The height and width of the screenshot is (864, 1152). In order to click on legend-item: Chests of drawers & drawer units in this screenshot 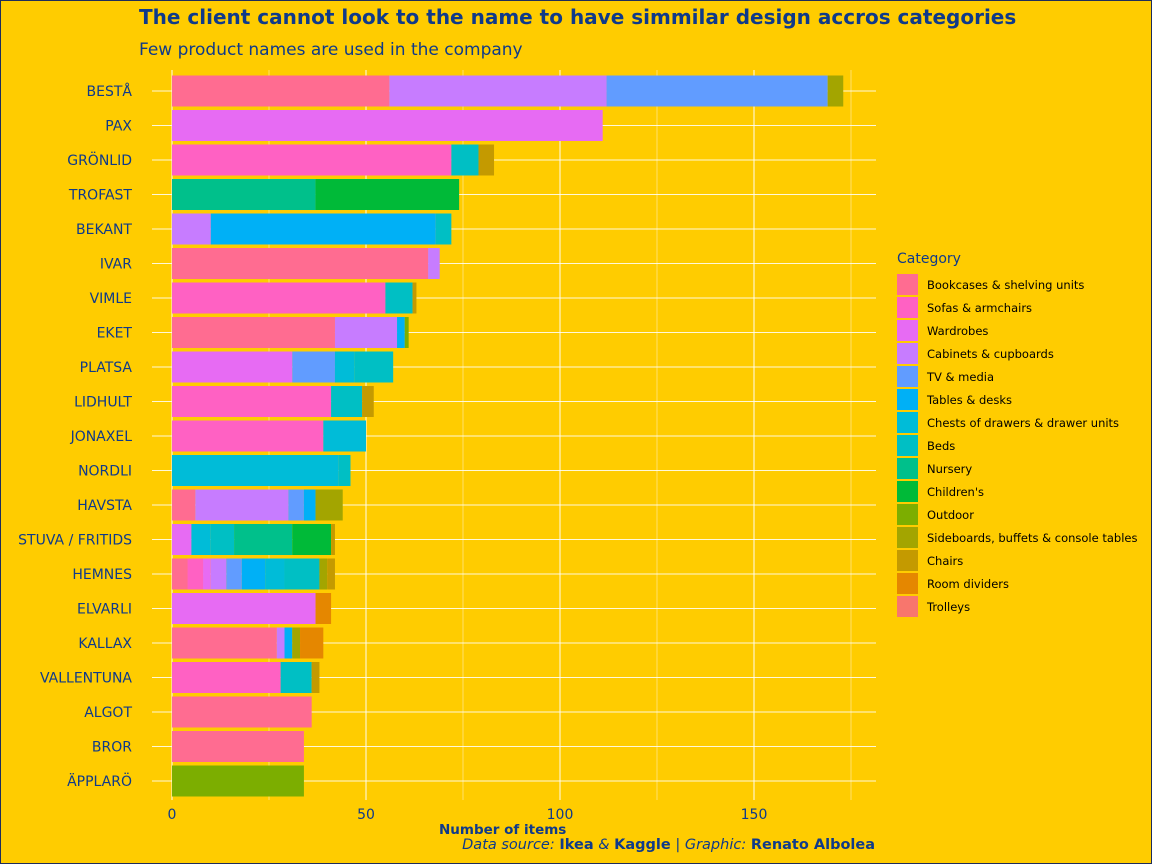, I will do `click(1017, 422)`.